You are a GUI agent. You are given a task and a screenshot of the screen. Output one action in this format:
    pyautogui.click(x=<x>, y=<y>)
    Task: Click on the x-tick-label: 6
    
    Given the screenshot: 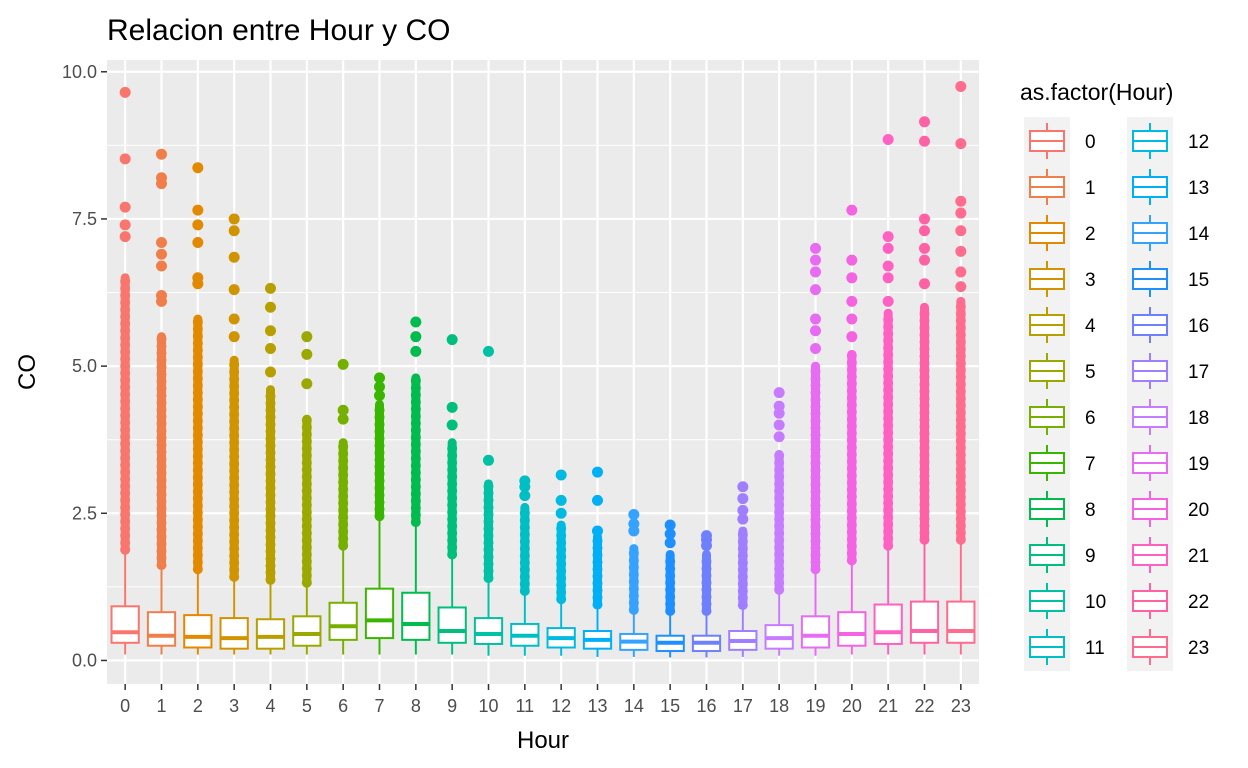 What is the action you would take?
    pyautogui.click(x=343, y=706)
    